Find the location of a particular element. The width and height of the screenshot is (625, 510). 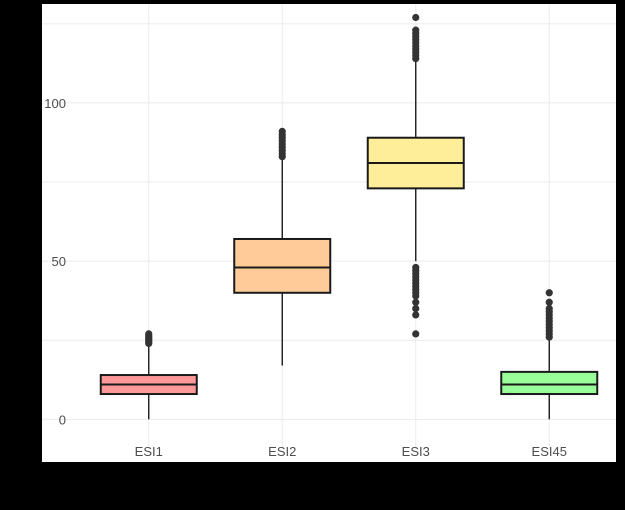

x-tick-label: ESI45 is located at coordinates (549, 451).